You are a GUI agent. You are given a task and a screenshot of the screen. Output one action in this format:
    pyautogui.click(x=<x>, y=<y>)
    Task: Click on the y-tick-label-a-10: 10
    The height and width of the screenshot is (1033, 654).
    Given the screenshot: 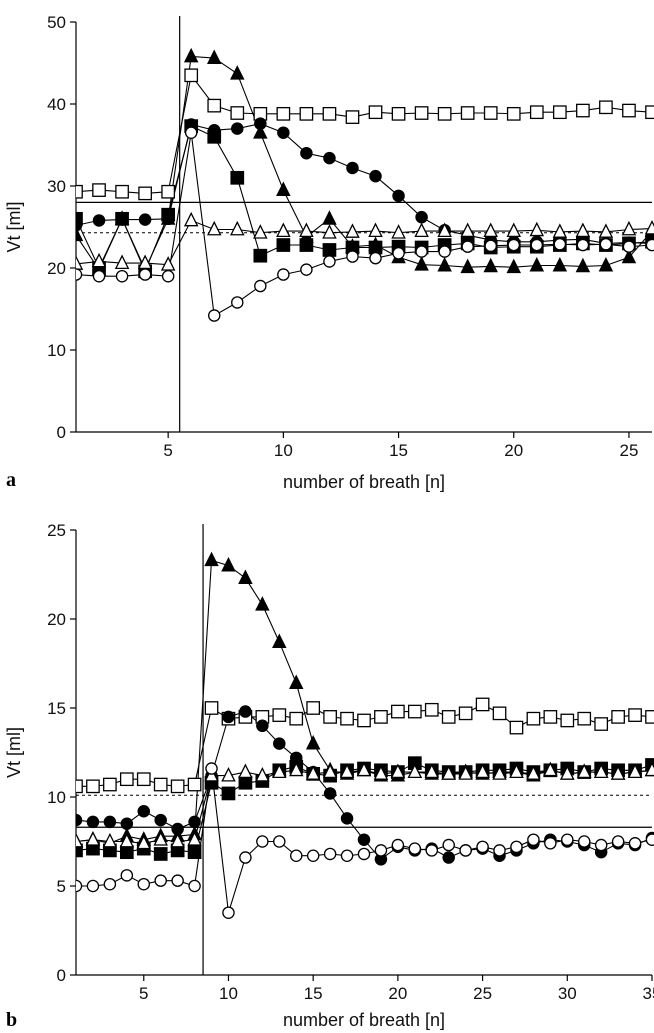 What is the action you would take?
    pyautogui.click(x=56, y=350)
    